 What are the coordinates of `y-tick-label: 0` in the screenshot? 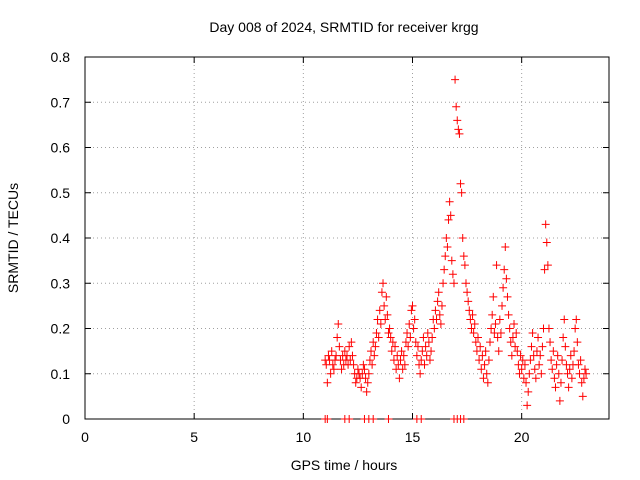 It's located at (66, 419).